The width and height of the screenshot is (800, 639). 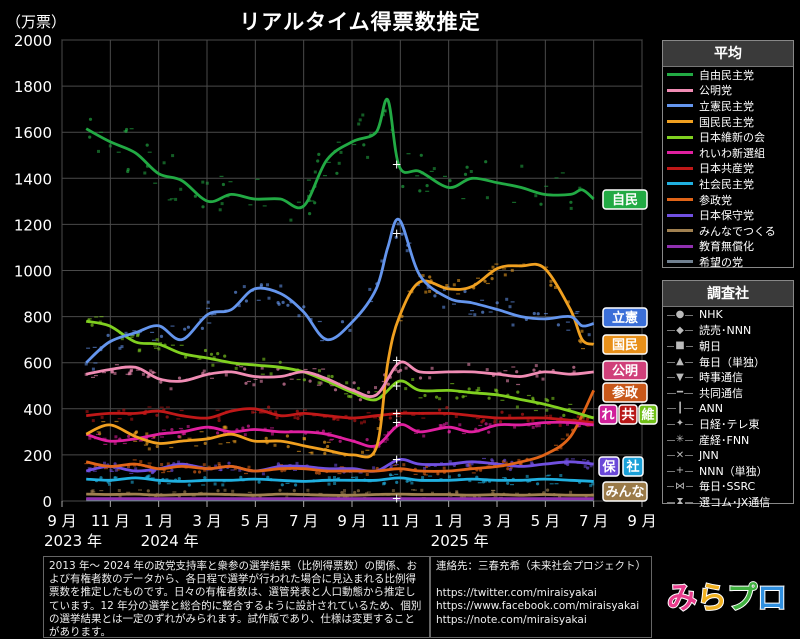 What do you see at coordinates (737, 231) in the screenshot?
I see `legend-label: みんなでつくる` at bounding box center [737, 231].